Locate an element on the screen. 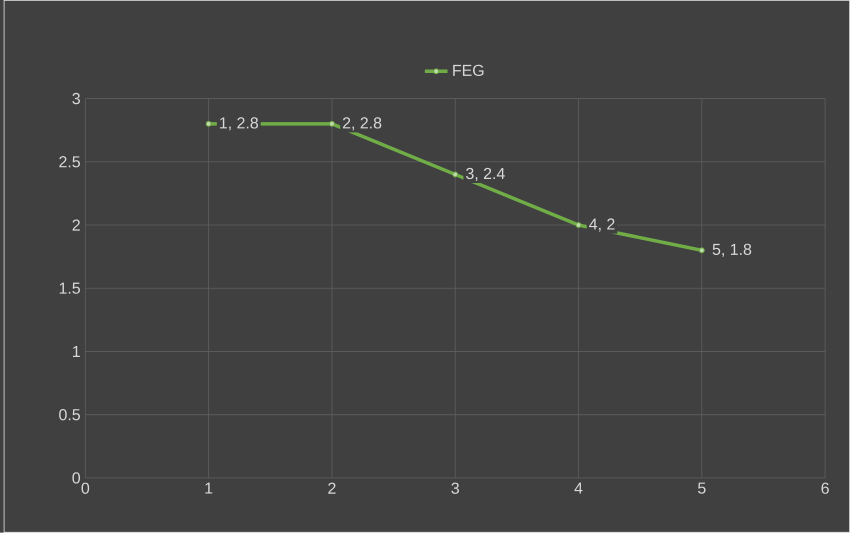 Image resolution: width=850 pixels, height=533 pixels. y-tick-label: 3 is located at coordinates (76, 98).